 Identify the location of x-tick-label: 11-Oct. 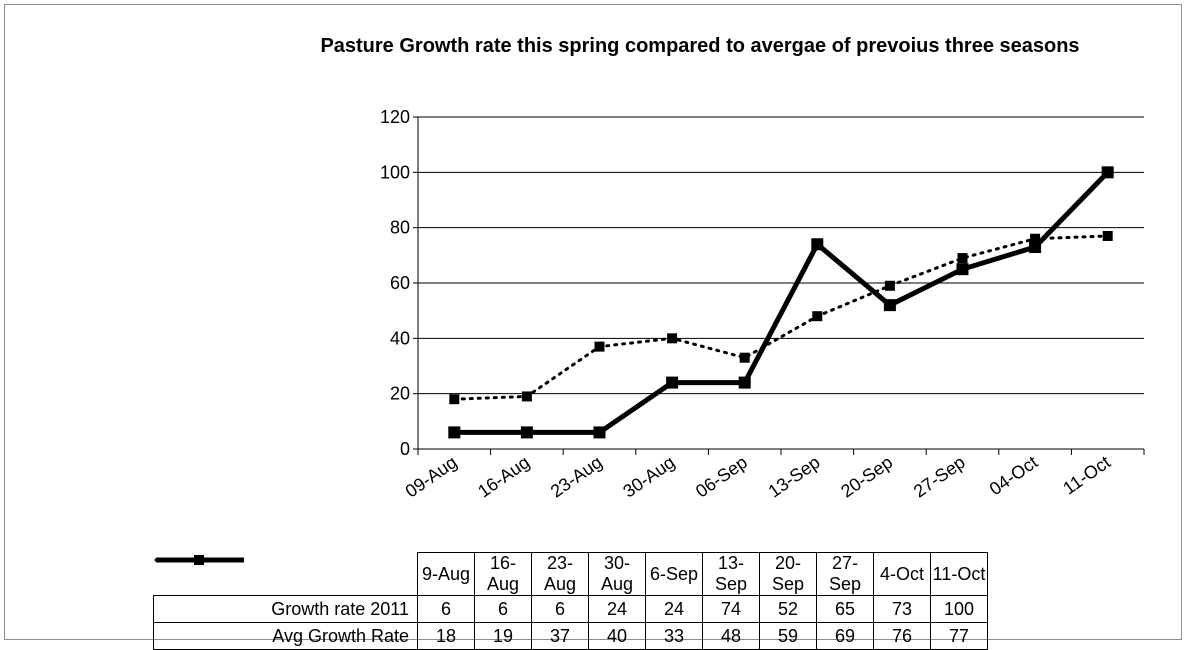
(1086, 475).